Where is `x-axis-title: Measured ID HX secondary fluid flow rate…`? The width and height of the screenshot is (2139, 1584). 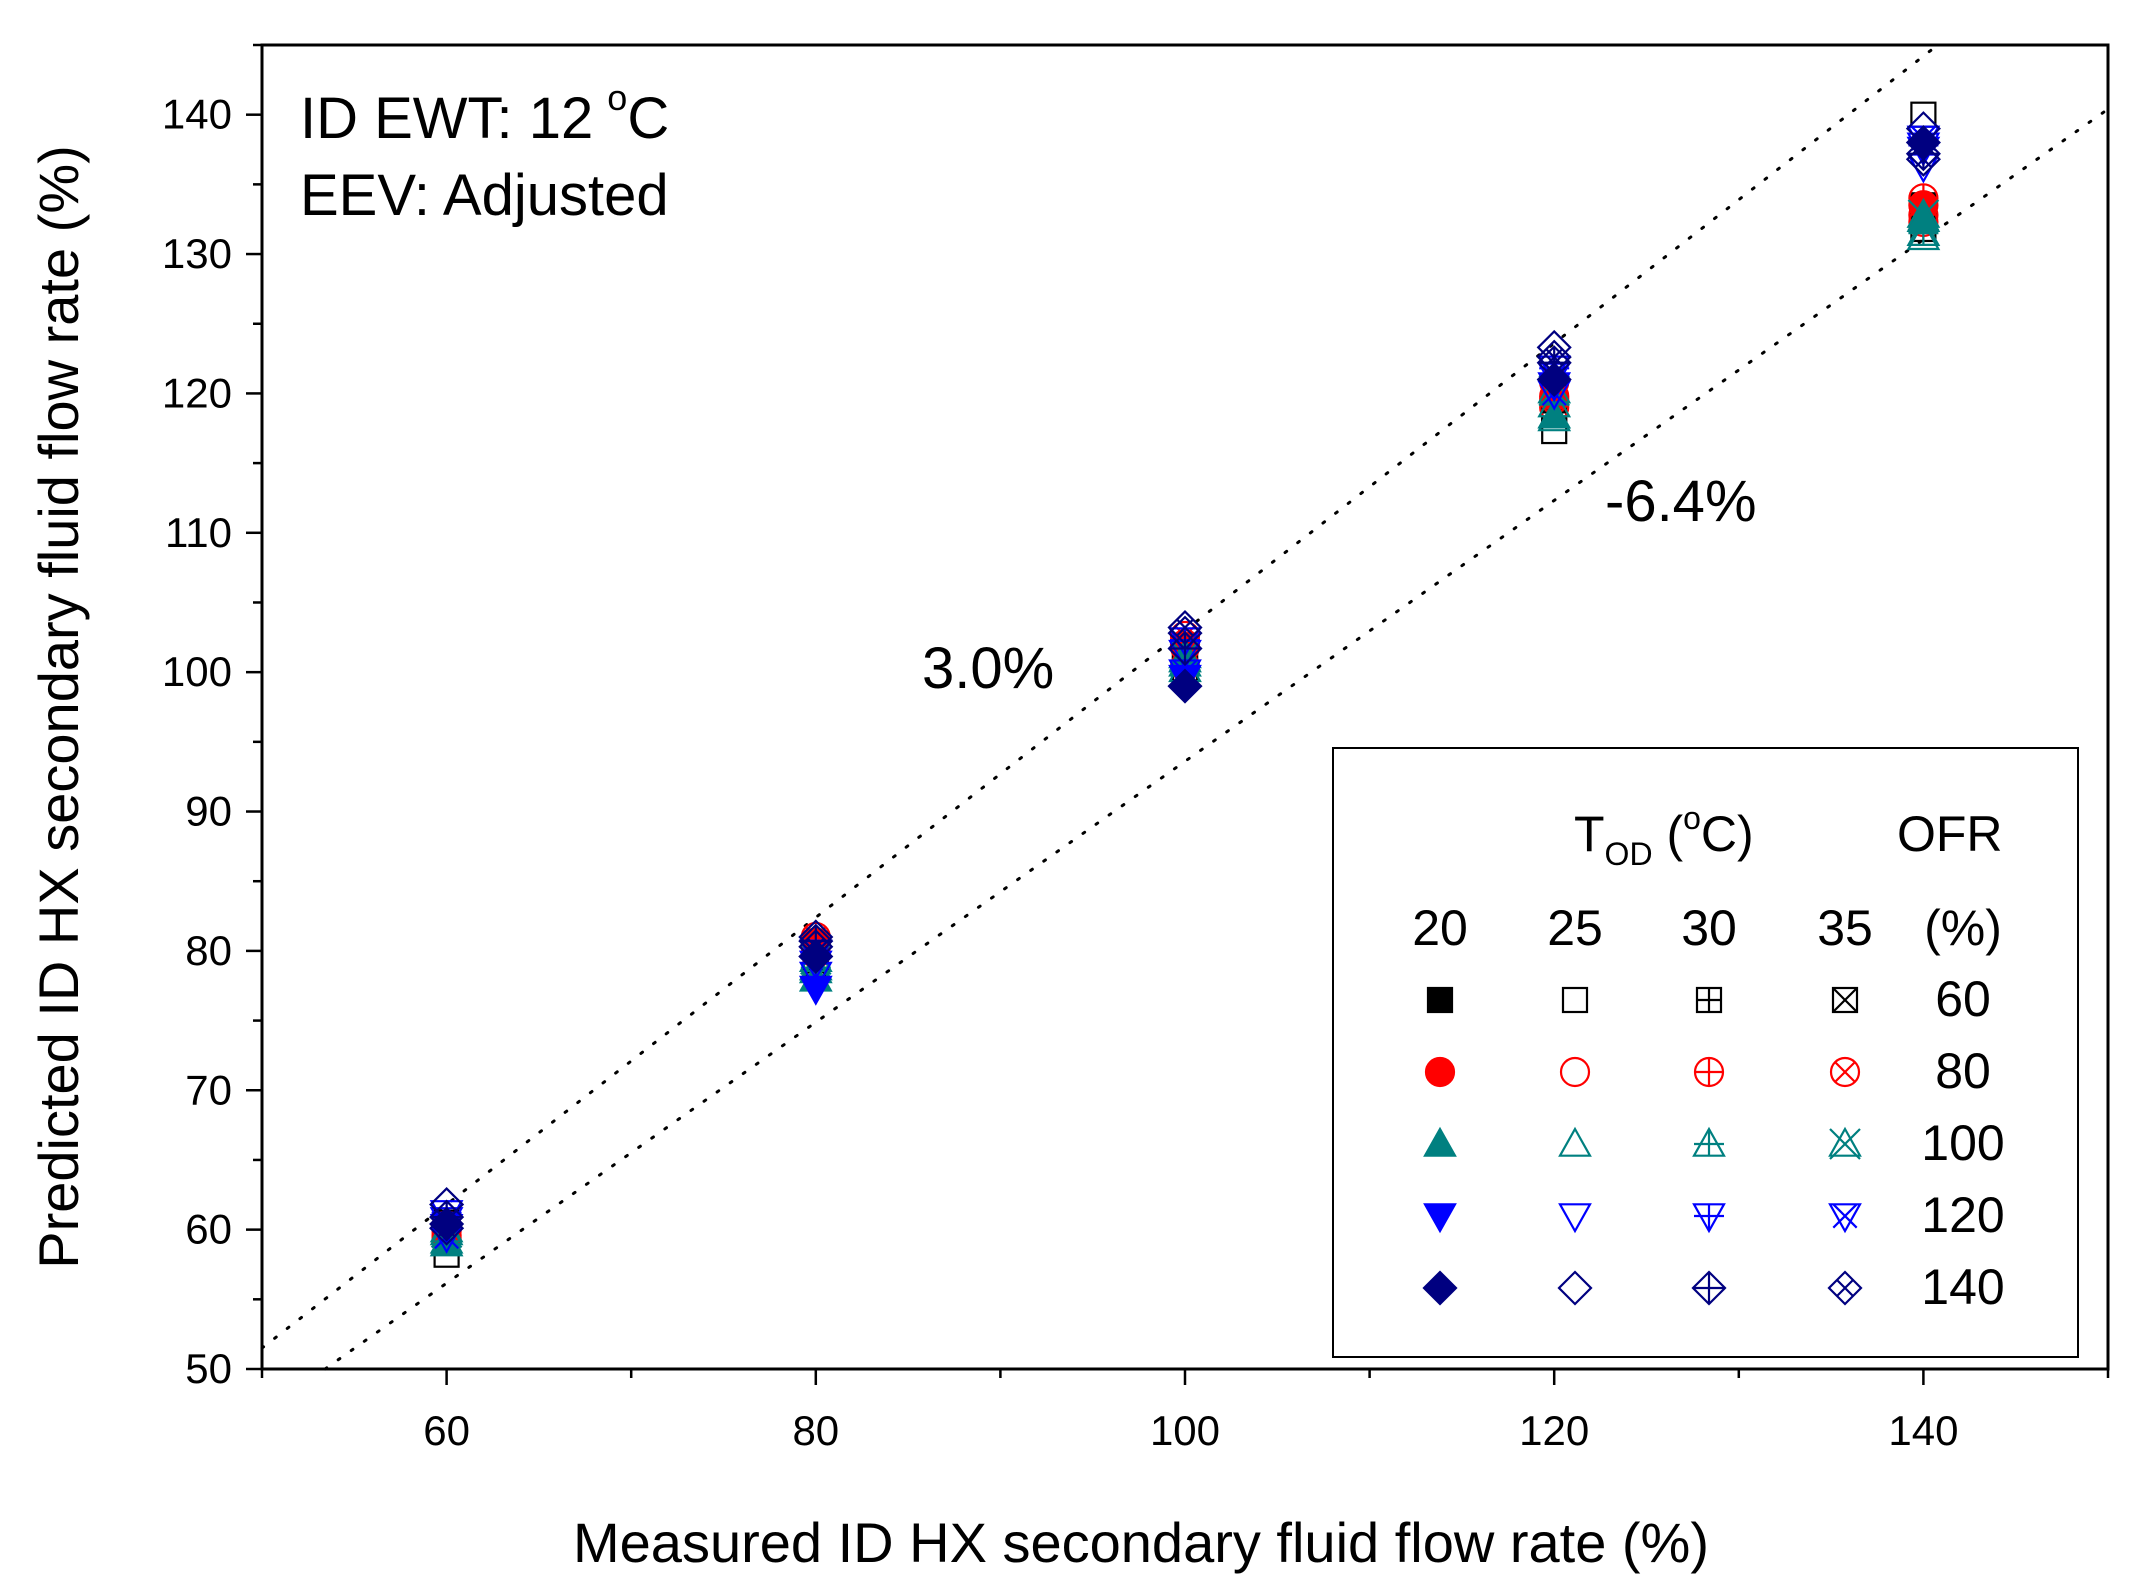
x-axis-title: Measured ID HX secondary fluid flow rate… is located at coordinates (1141, 1542).